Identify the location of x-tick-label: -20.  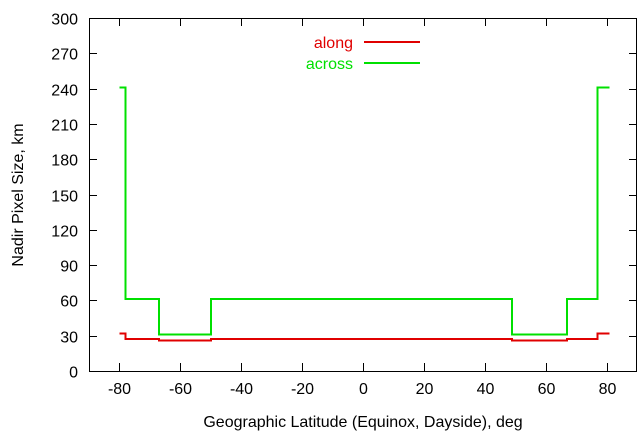
(302, 389).